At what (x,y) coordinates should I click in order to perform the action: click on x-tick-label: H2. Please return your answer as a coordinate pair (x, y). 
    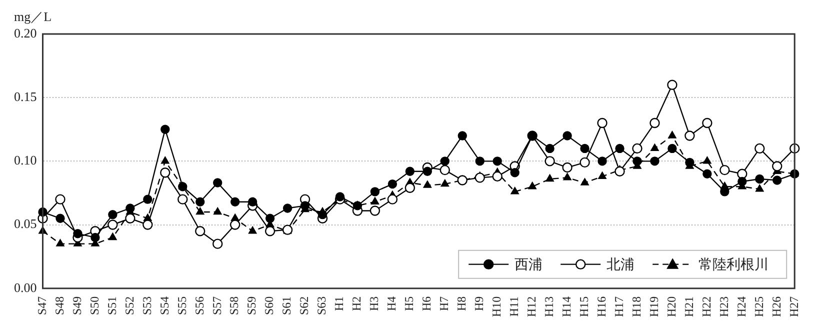
    Looking at the image, I should click on (357, 304).